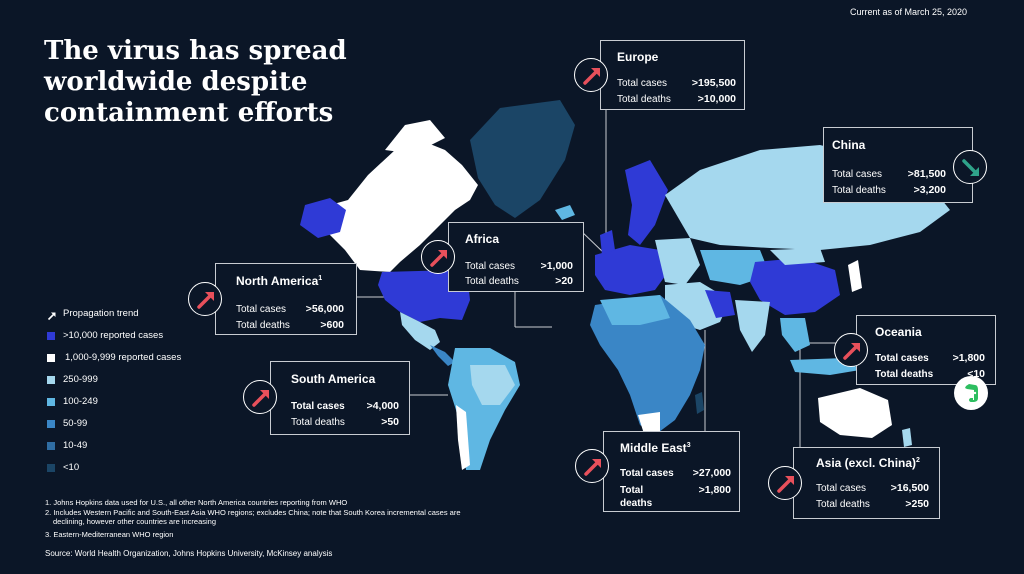  Describe the element at coordinates (109, 534) in the screenshot. I see `footnote: 3. Eastern-Mediterranean WHO region` at that location.